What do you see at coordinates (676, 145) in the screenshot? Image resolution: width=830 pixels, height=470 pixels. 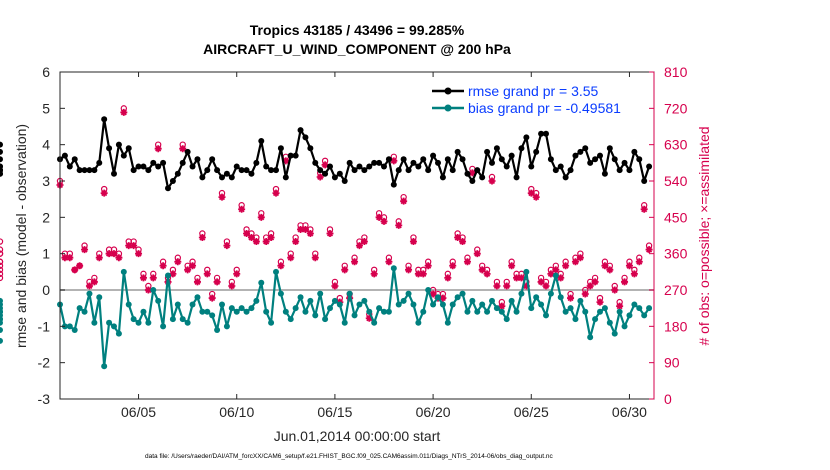 I see `y2-tick-label: 630` at bounding box center [676, 145].